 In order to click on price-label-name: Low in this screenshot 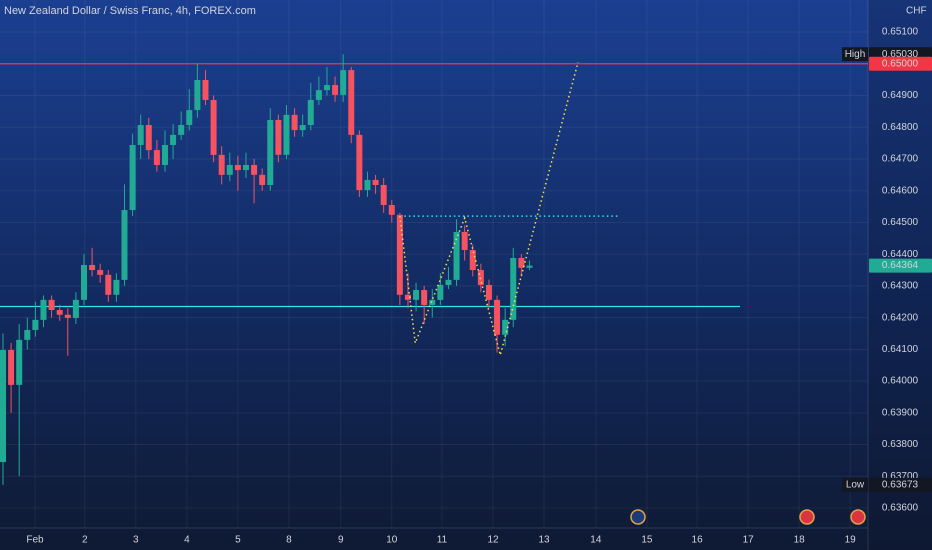, I will do `click(855, 484)`.